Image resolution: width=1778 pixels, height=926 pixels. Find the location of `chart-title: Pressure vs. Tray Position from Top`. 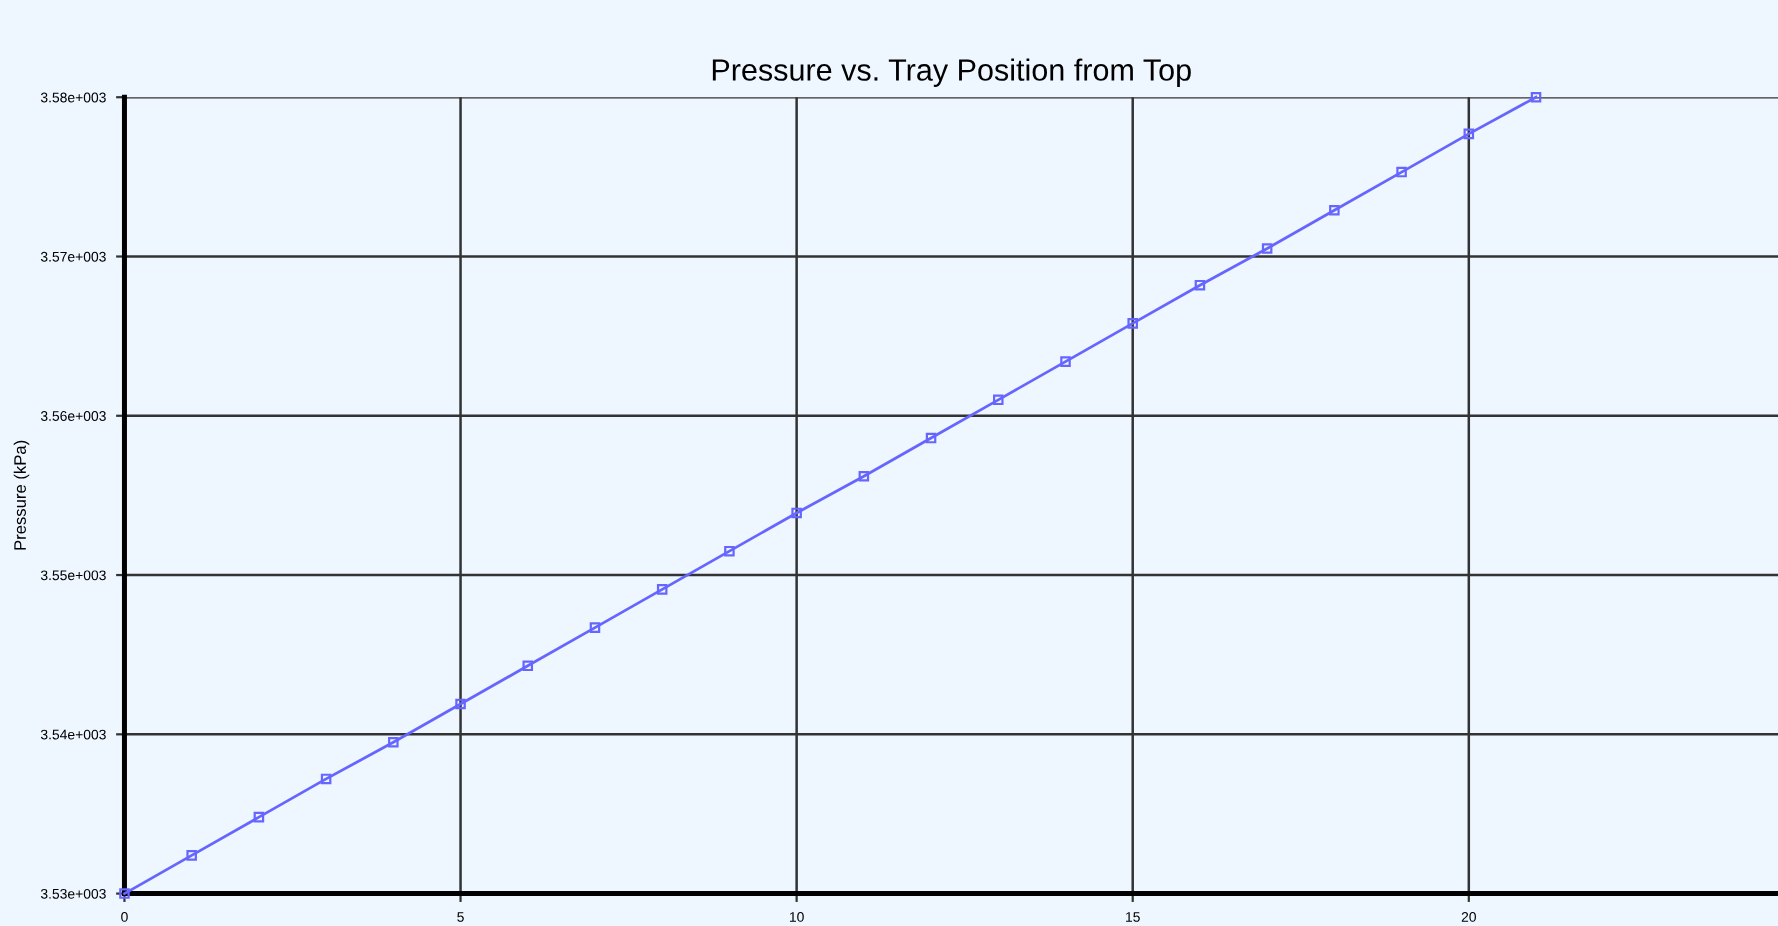

chart-title: Pressure vs. Tray Position from Top is located at coordinates (951, 72).